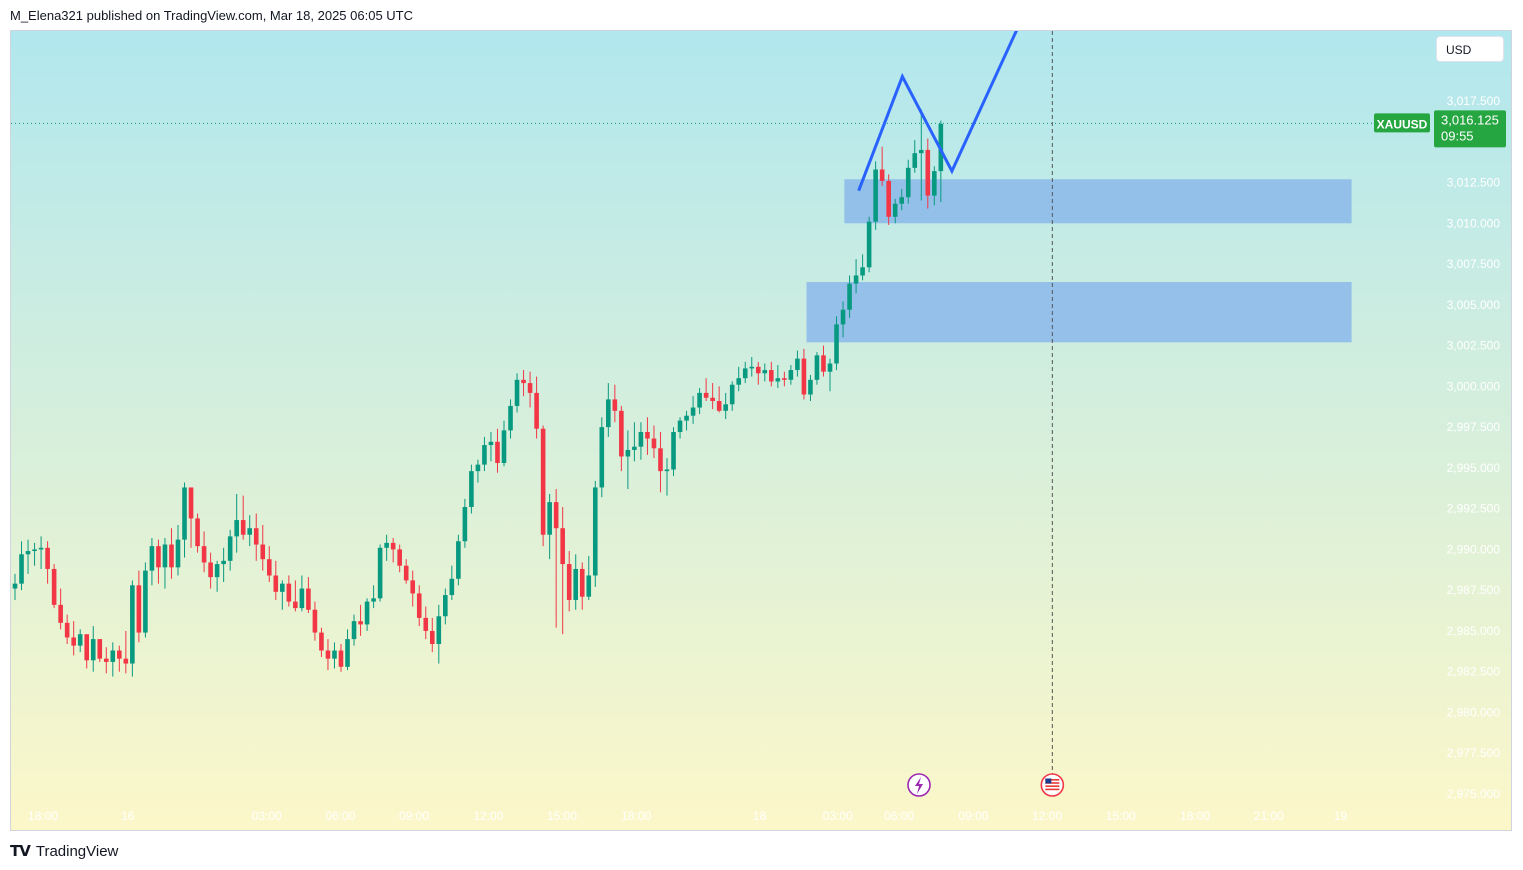 This screenshot has width=1523, height=870. I want to click on tradingview-logo: 𝗧𝗩 TradingView, so click(64, 851).